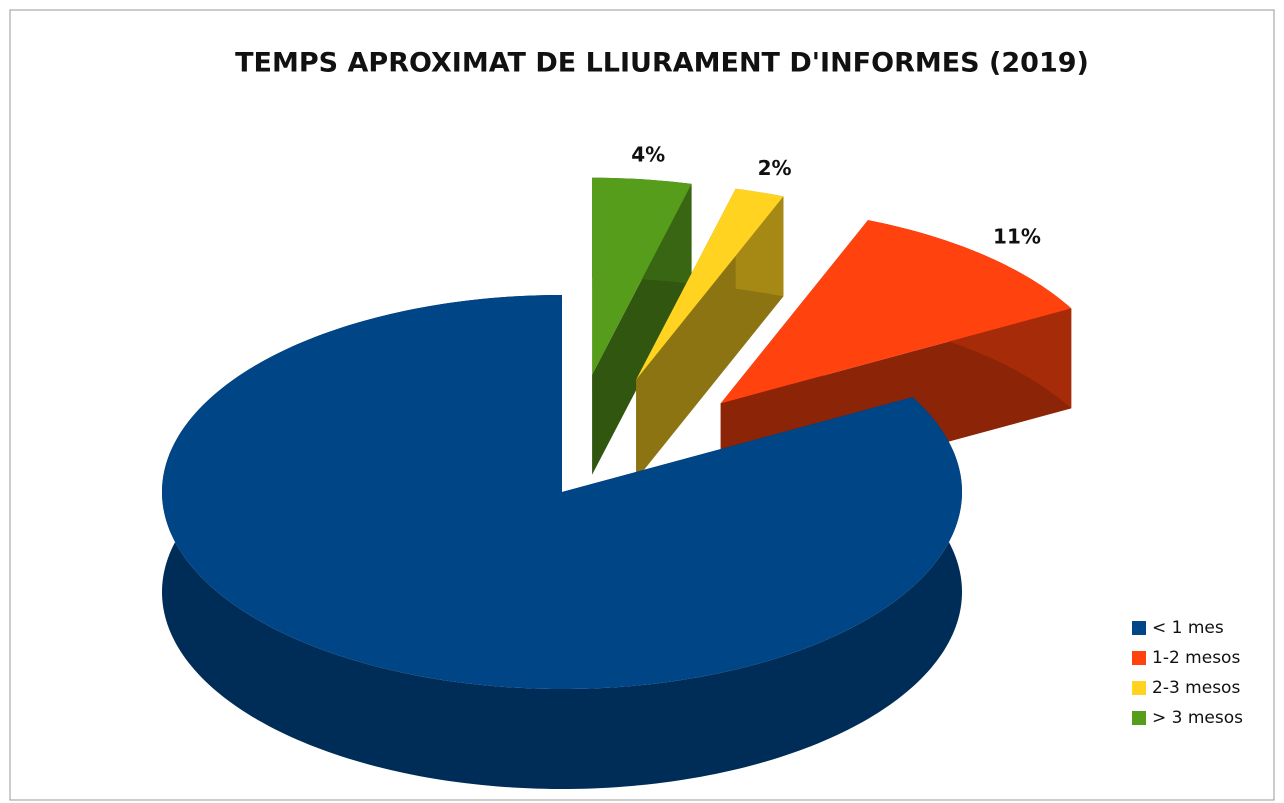  Describe the element at coordinates (775, 168) in the screenshot. I see `data-label: 2%` at that location.